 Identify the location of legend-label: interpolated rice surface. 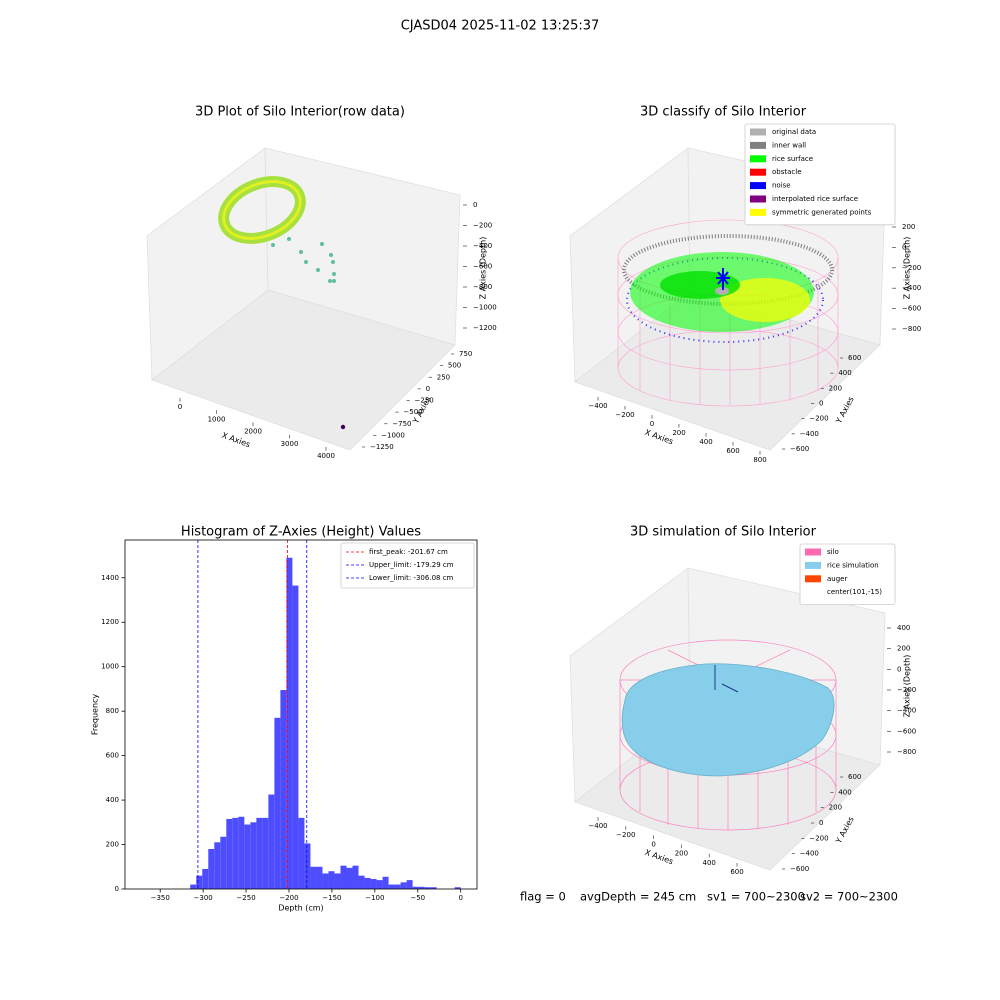
(815, 199).